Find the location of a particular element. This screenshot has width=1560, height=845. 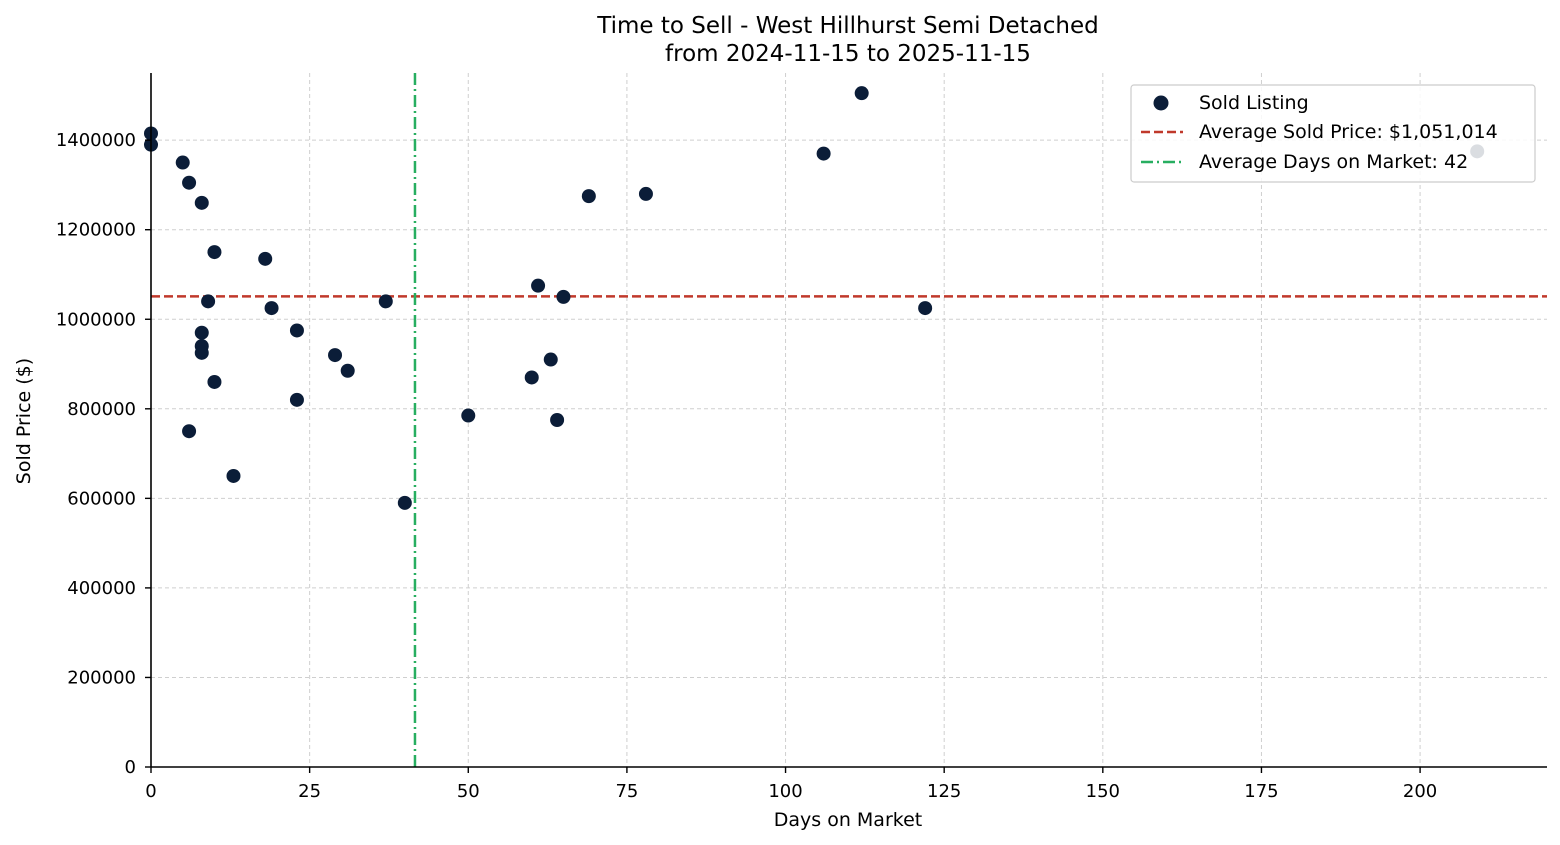

y-tick-label: 1200000 is located at coordinates (96, 230).